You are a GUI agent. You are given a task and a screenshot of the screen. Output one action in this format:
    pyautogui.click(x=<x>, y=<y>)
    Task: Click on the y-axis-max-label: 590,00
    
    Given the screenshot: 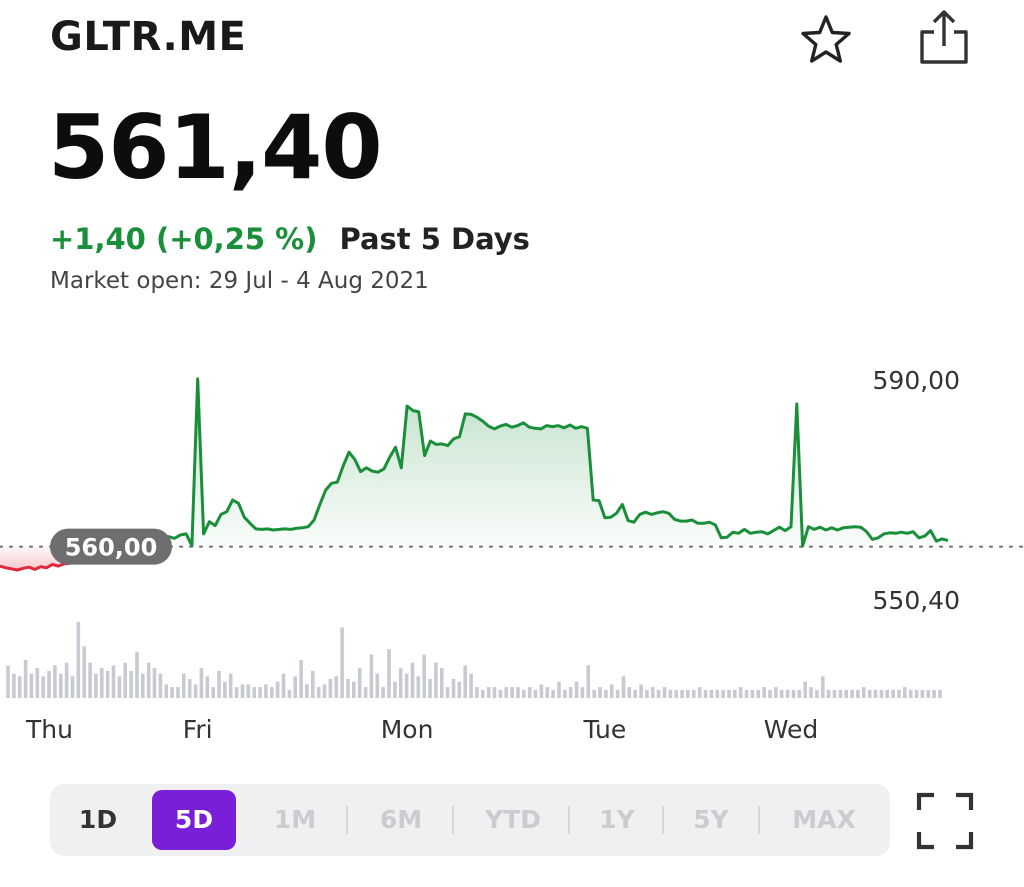 What is the action you would take?
    pyautogui.click(x=916, y=380)
    